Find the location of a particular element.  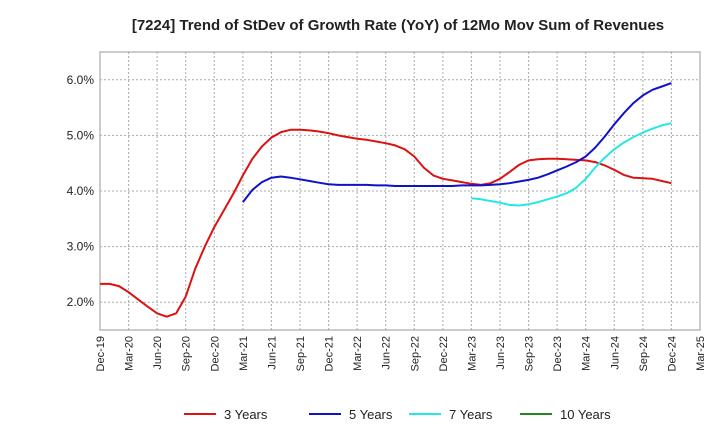

x-tick-label: Dec-24 is located at coordinates (672, 353).